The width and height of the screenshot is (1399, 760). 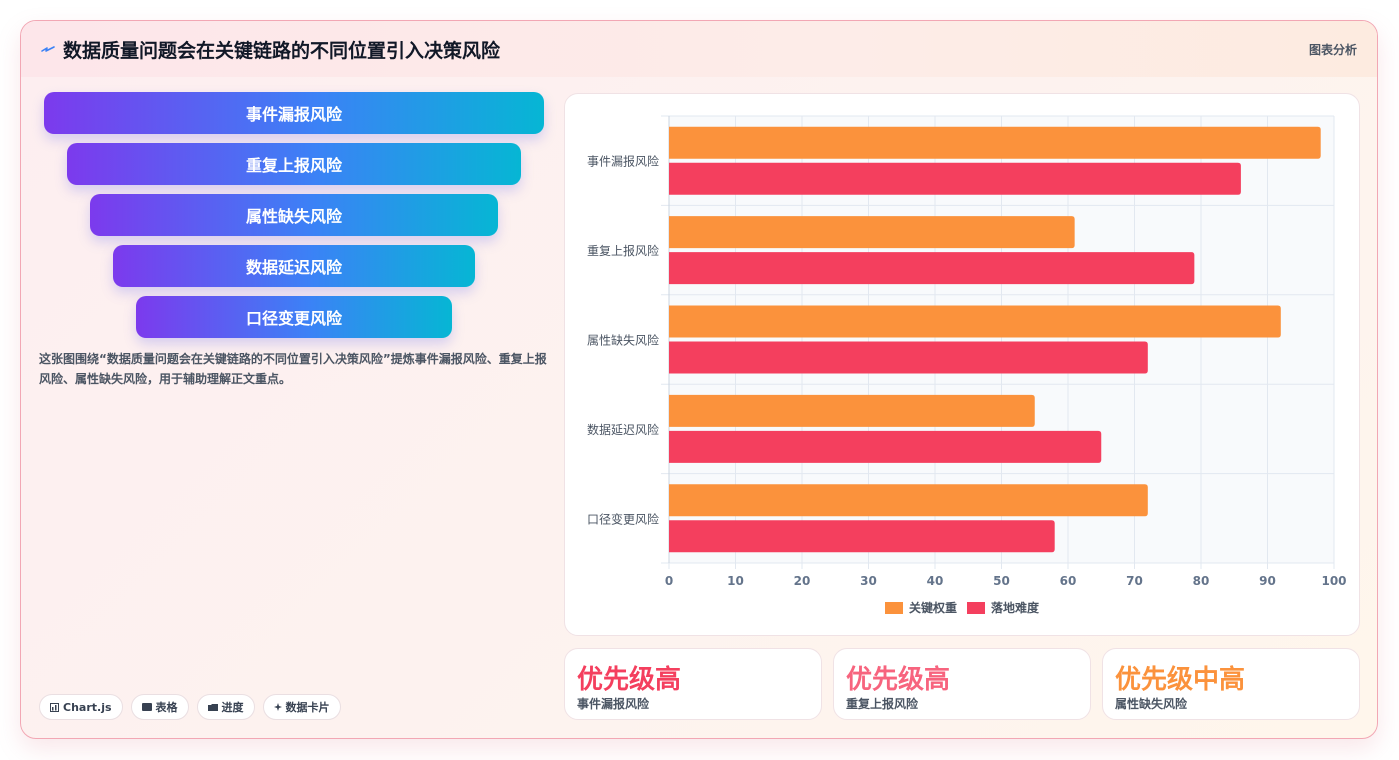 I want to click on y-tick-label: 数据延迟风险, so click(x=623, y=429).